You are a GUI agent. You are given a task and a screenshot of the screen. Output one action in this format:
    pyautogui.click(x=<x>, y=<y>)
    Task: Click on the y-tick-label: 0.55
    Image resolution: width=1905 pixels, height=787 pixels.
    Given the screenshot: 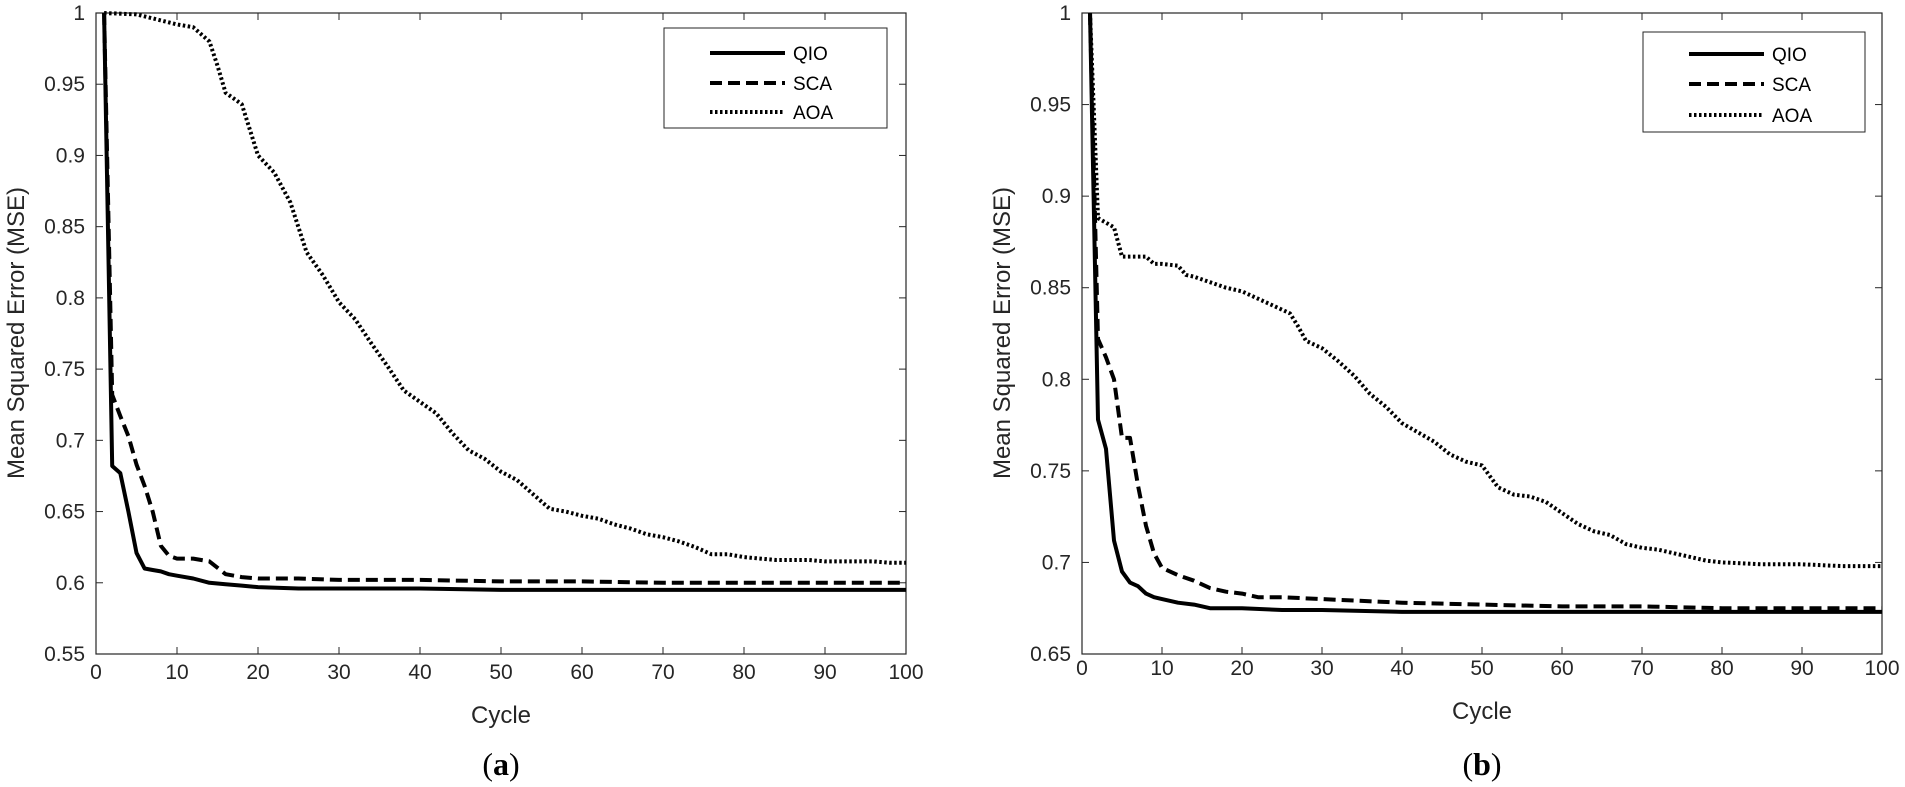 What is the action you would take?
    pyautogui.click(x=64, y=654)
    